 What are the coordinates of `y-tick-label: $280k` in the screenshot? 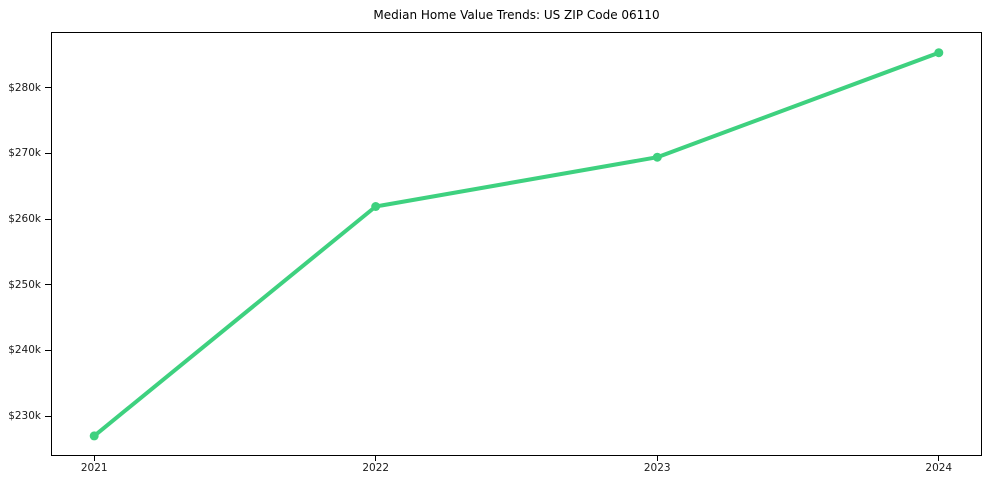 It's located at (24, 87).